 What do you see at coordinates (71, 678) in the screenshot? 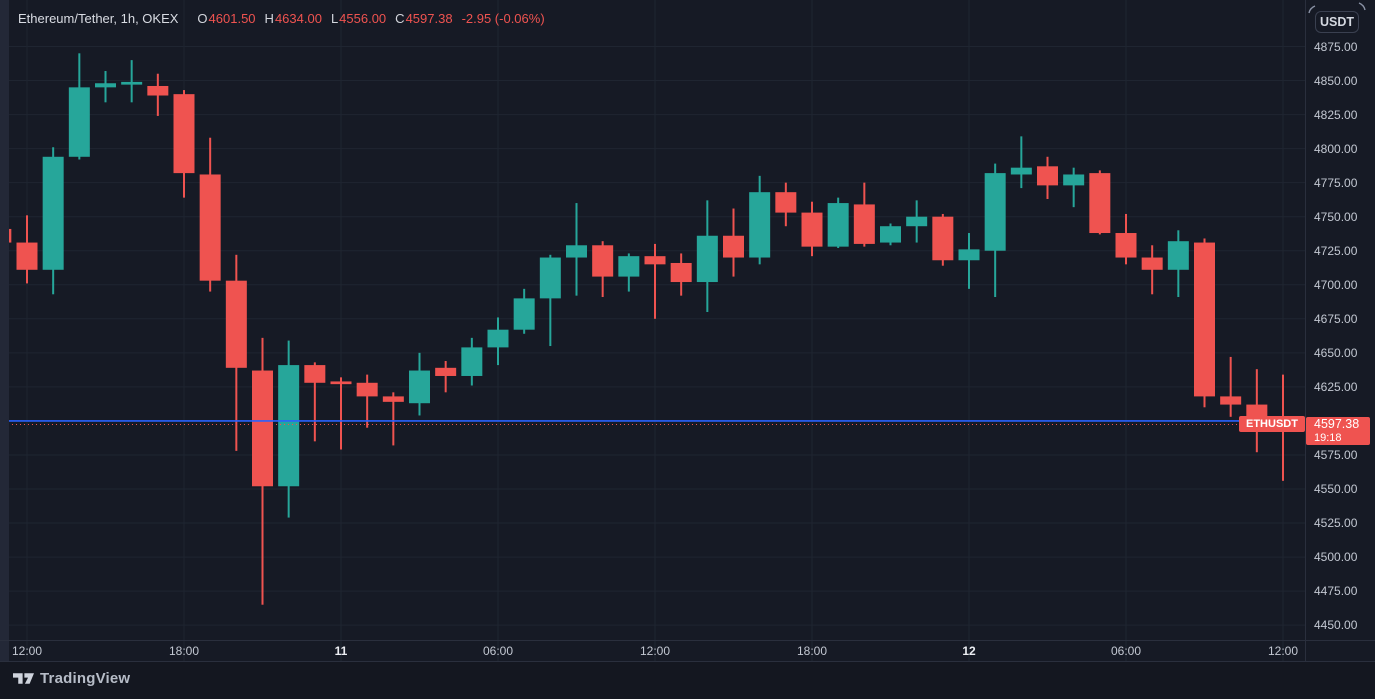
I see `tradingview-watermark: TradingView` at bounding box center [71, 678].